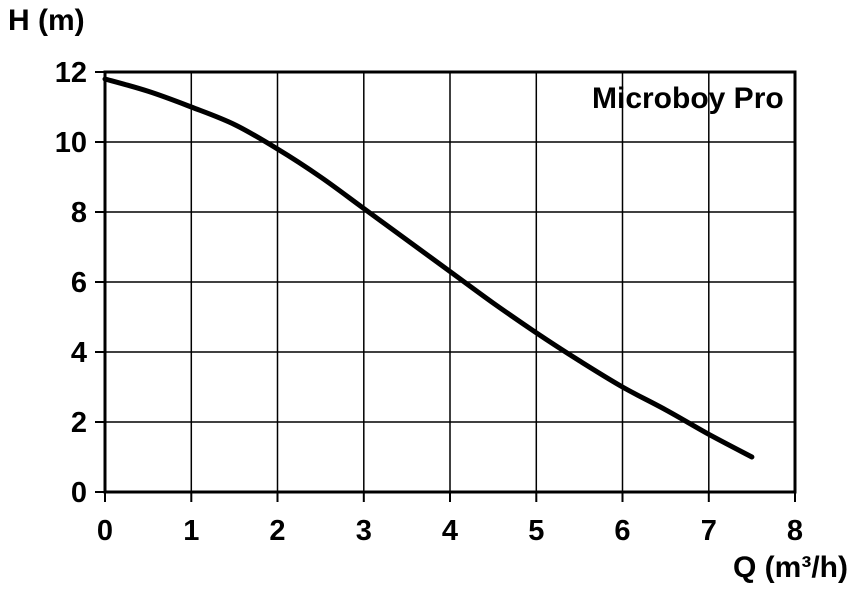  I want to click on x-axis-title: Q (m³/h), so click(790, 567).